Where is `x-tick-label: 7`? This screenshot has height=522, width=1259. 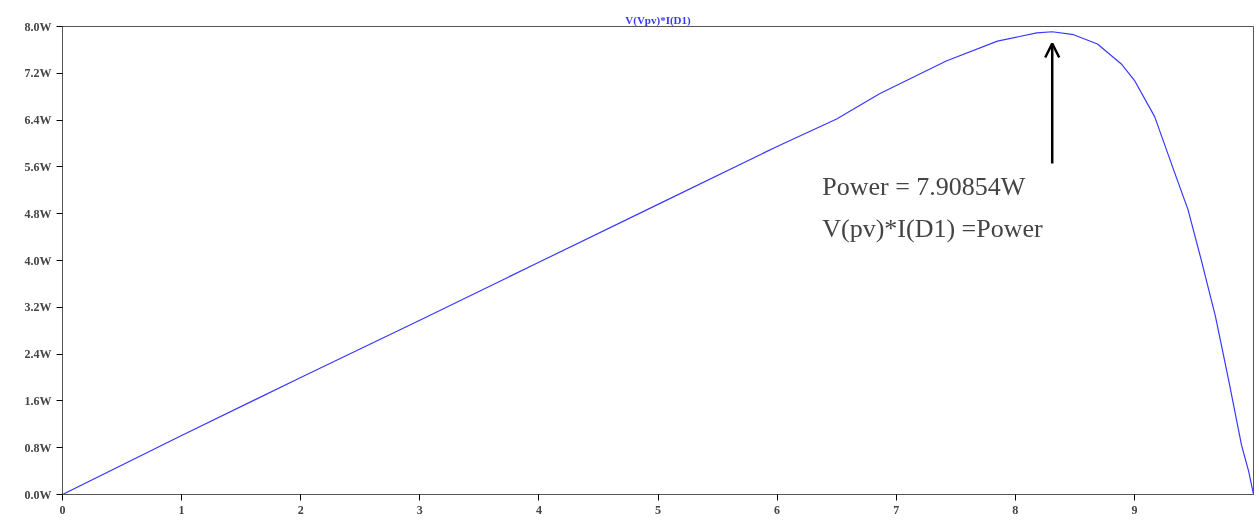 x-tick-label: 7 is located at coordinates (896, 509).